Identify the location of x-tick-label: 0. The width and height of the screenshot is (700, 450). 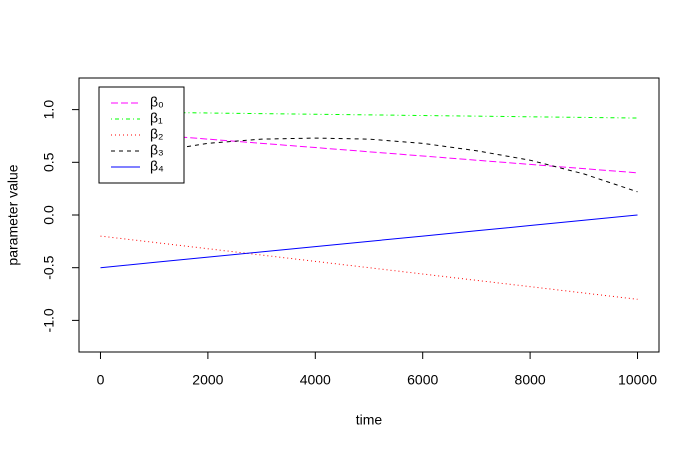
(101, 380).